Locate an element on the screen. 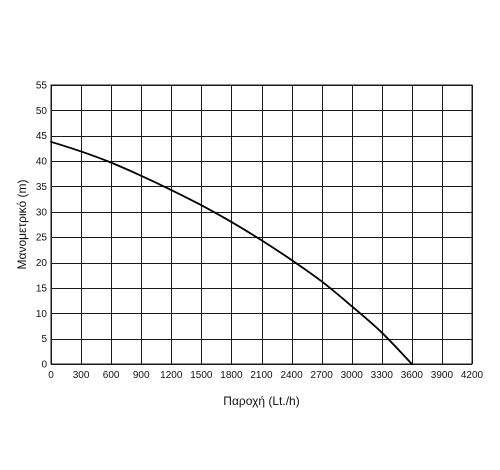 This screenshot has width=500, height=470. x-tick-label: 3000 is located at coordinates (352, 375).